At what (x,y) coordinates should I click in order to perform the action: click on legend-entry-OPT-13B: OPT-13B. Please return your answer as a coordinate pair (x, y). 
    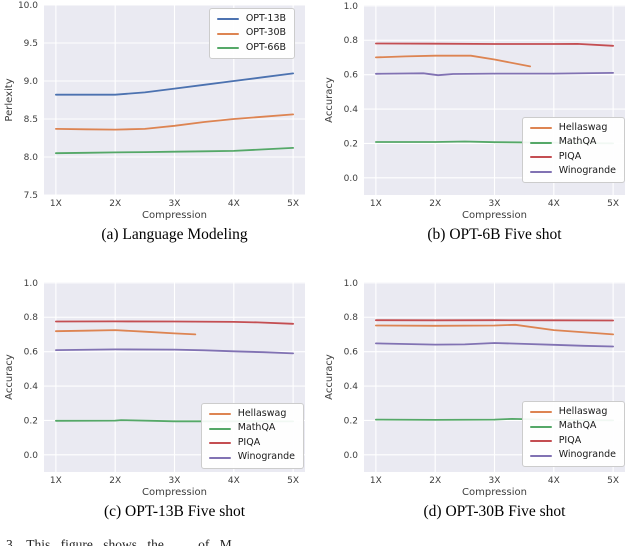
    Looking at the image, I should click on (251, 19).